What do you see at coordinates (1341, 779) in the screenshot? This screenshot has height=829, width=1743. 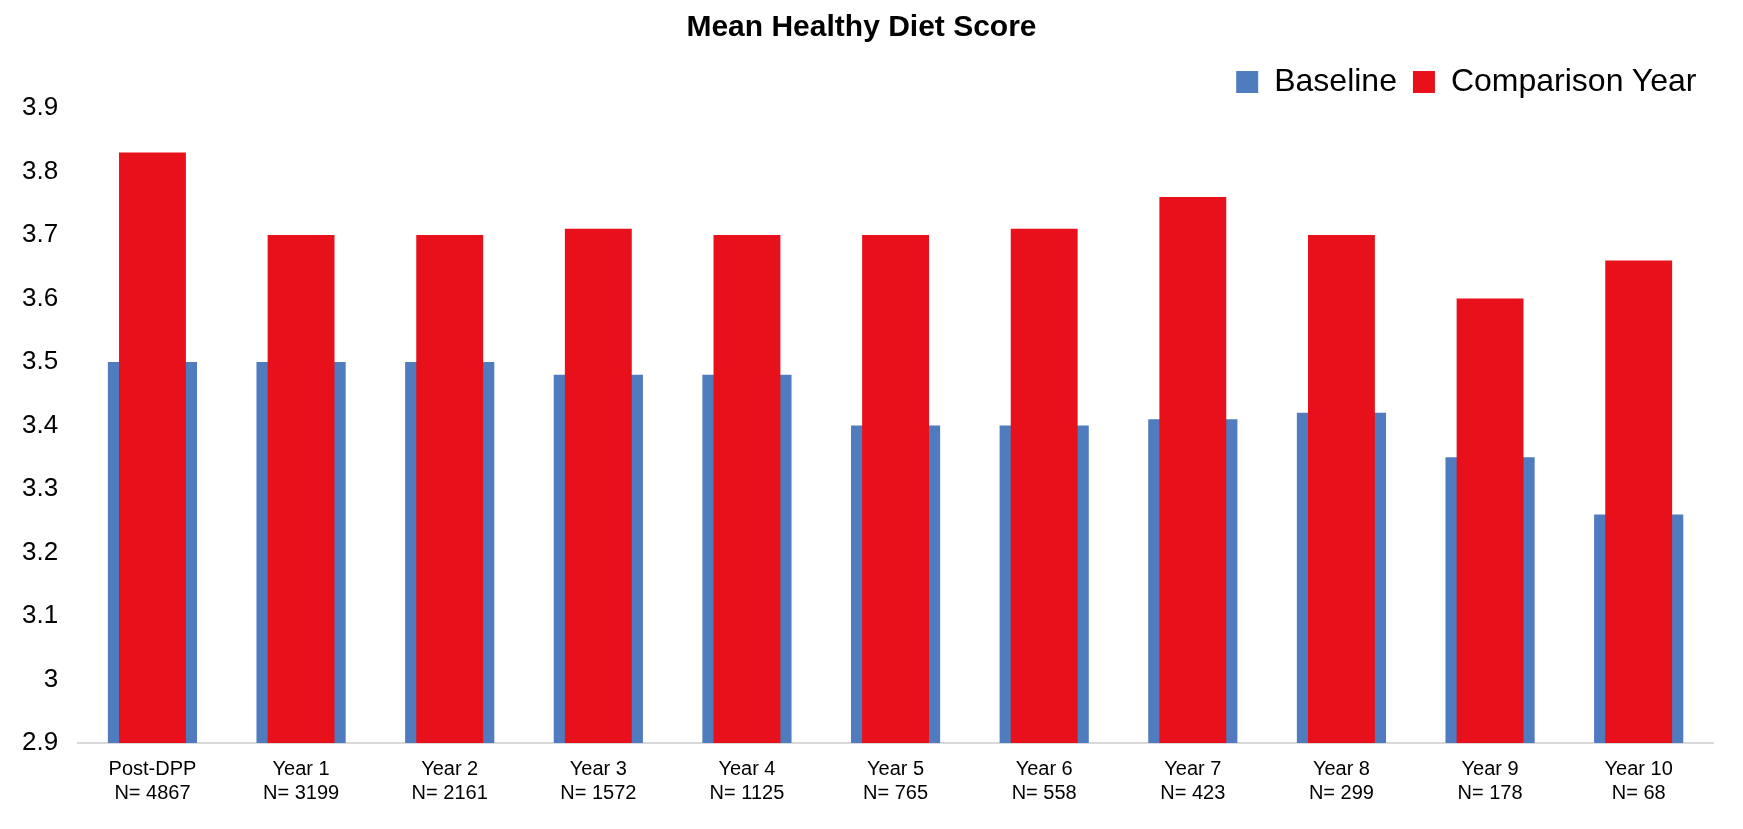 I see `x-tick-label: Year 8 N= 299` at bounding box center [1341, 779].